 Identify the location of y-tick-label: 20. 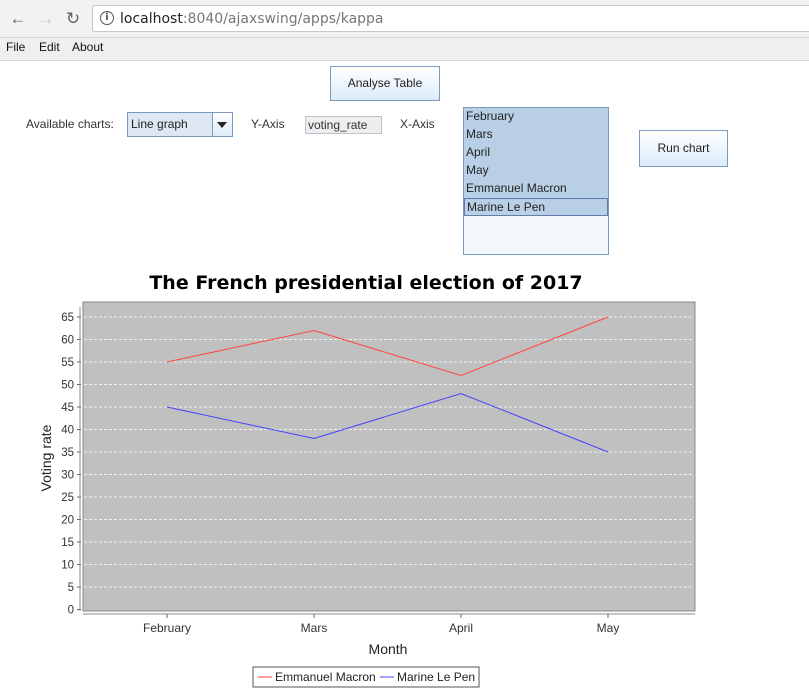
(67, 521).